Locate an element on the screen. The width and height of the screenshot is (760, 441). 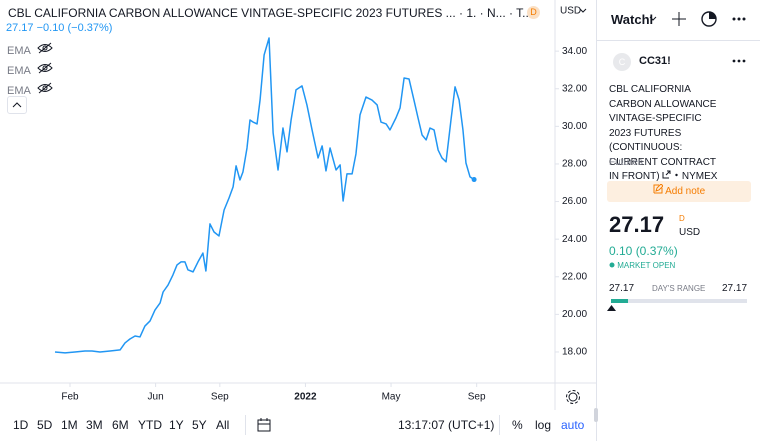
x-tick-label: Jun is located at coordinates (156, 397).